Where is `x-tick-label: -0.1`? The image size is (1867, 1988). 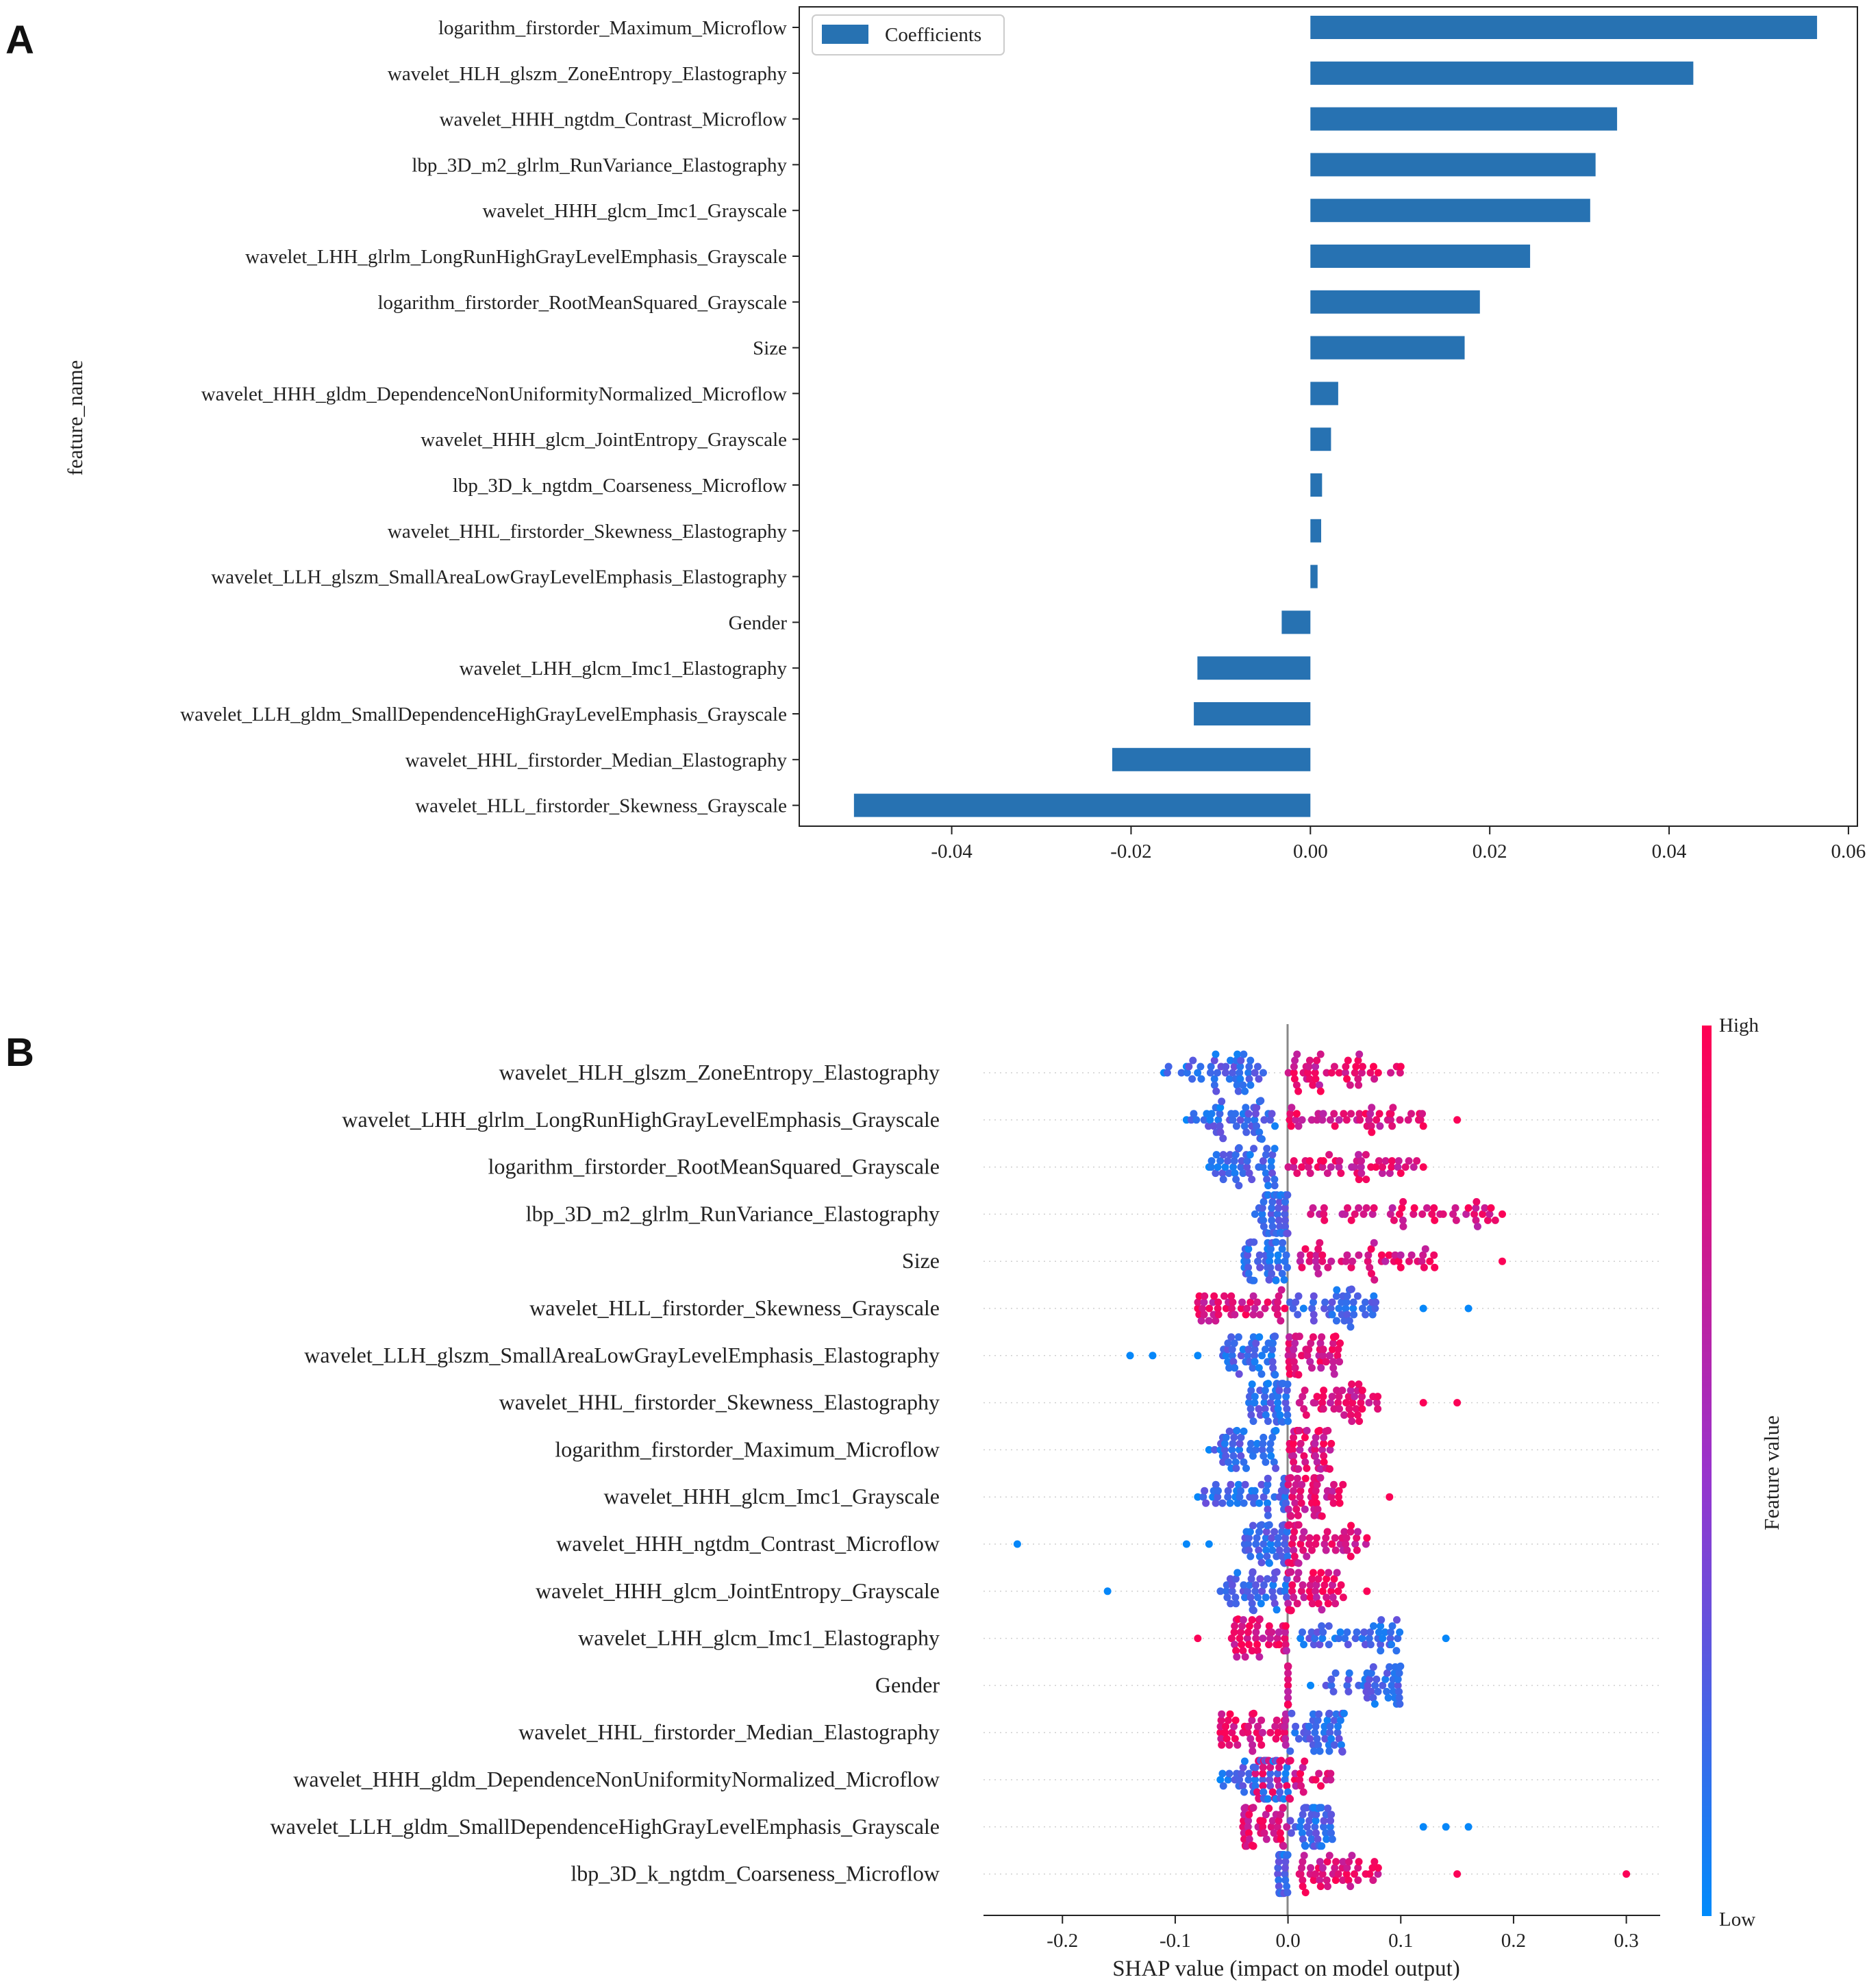 x-tick-label: -0.1 is located at coordinates (1175, 1941).